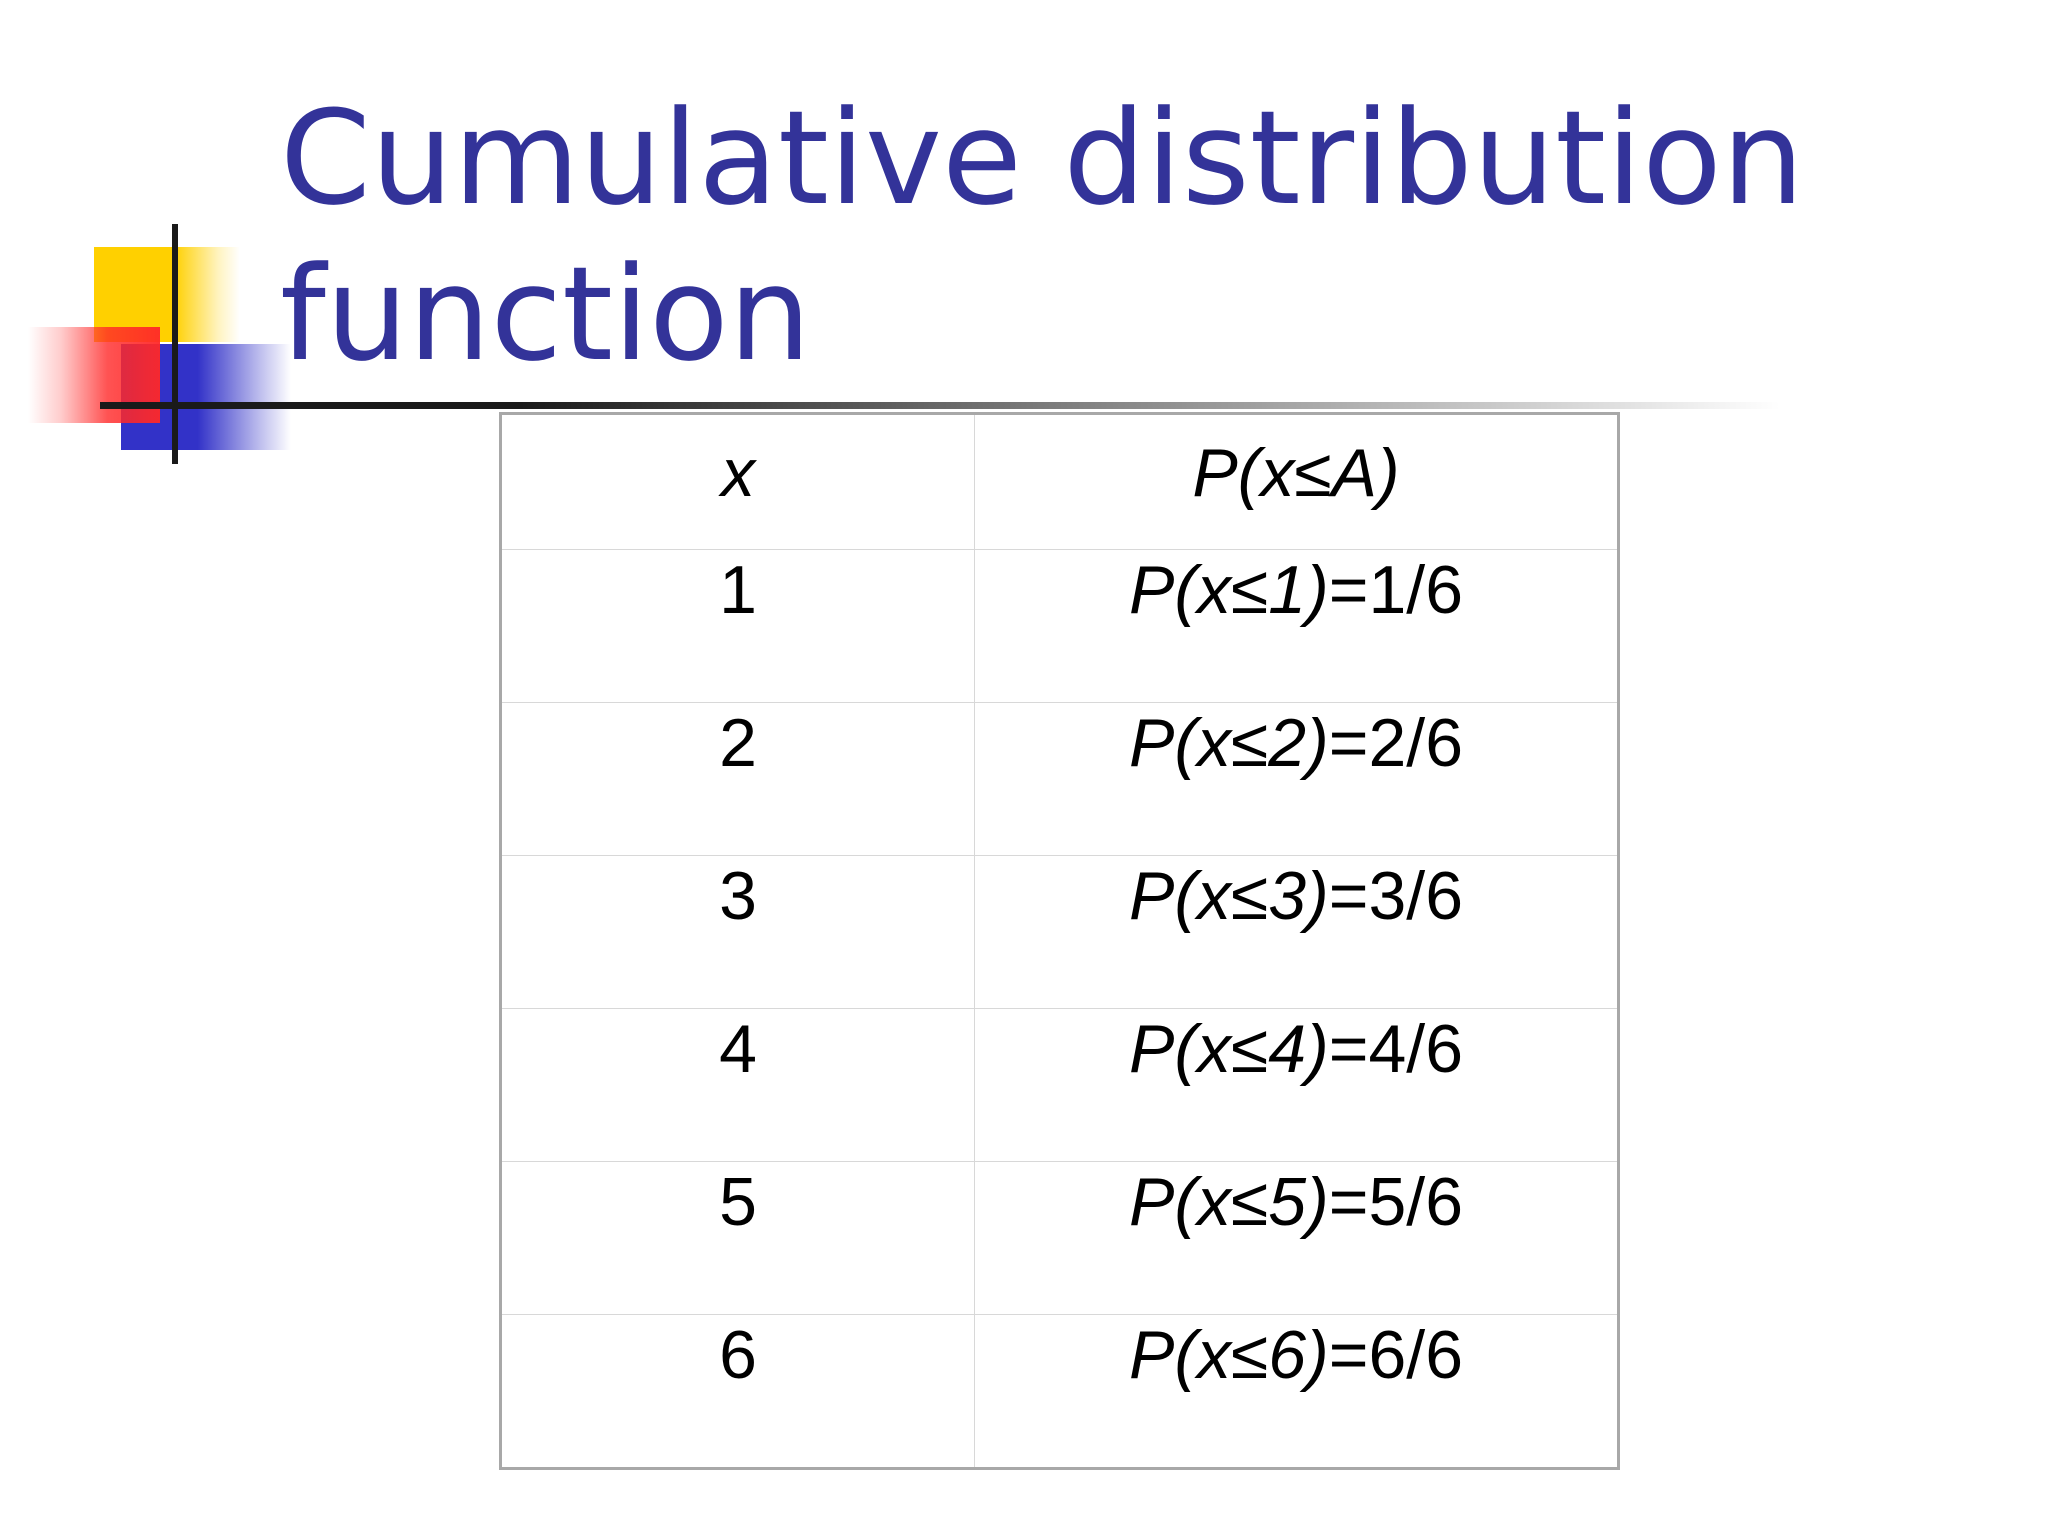 The image size is (2048, 1536). Describe the element at coordinates (737, 1238) in the screenshot. I see `cell-x: 5` at that location.